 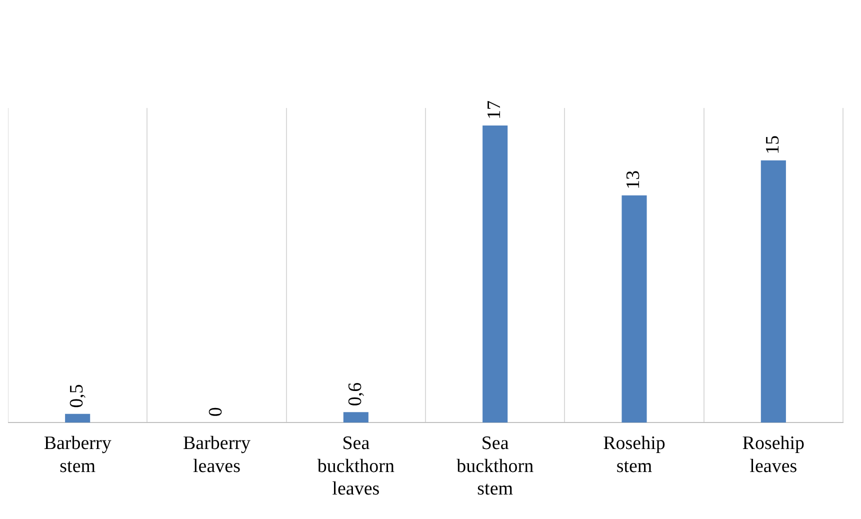 What do you see at coordinates (495, 110) in the screenshot?
I see `data-label: 17` at bounding box center [495, 110].